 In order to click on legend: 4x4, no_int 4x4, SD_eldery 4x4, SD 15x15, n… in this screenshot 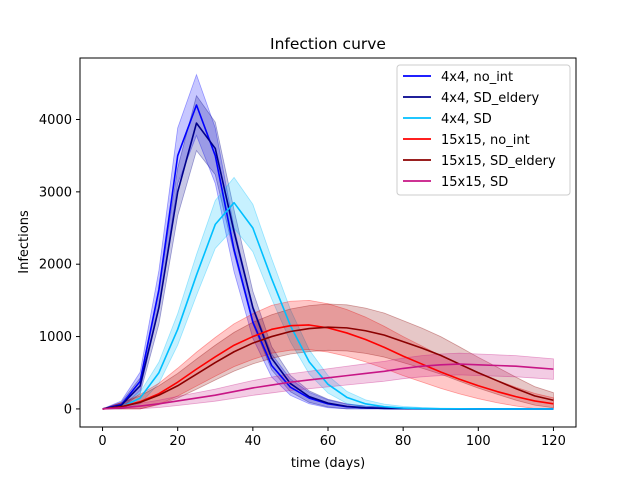, I will do `click(483, 130)`.